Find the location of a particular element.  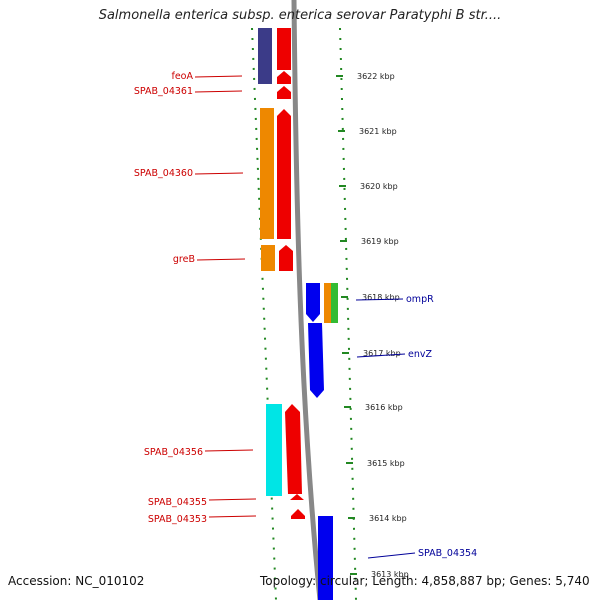

scale-label: 3620 kbp is located at coordinates (379, 186).